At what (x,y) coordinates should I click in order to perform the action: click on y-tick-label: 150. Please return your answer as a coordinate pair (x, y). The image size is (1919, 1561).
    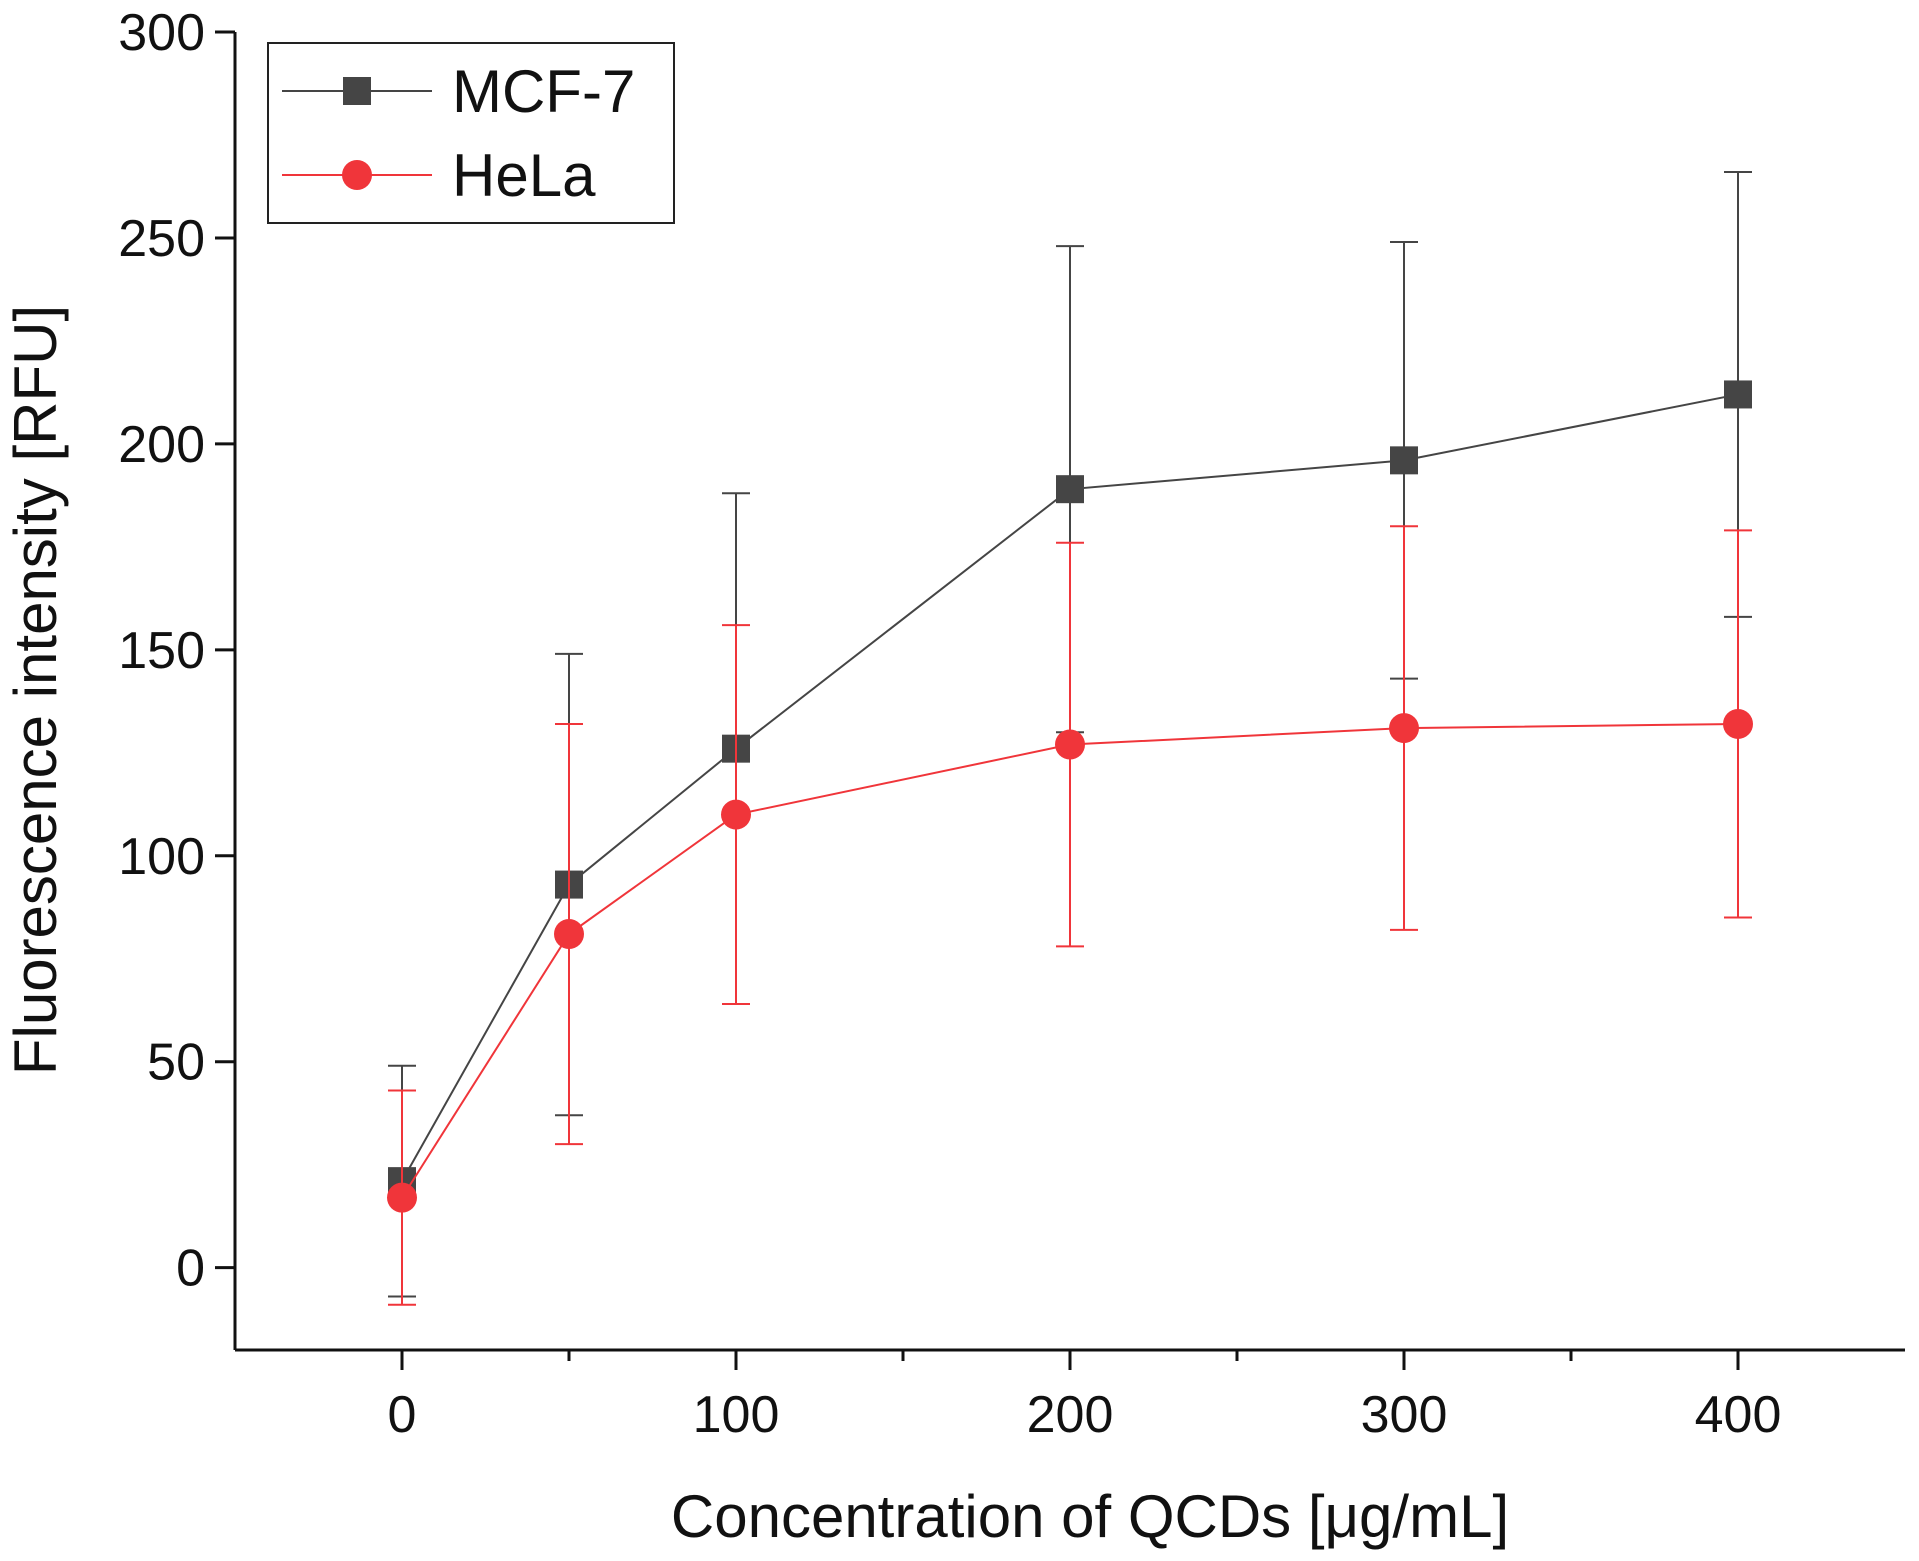
    Looking at the image, I should click on (161, 651).